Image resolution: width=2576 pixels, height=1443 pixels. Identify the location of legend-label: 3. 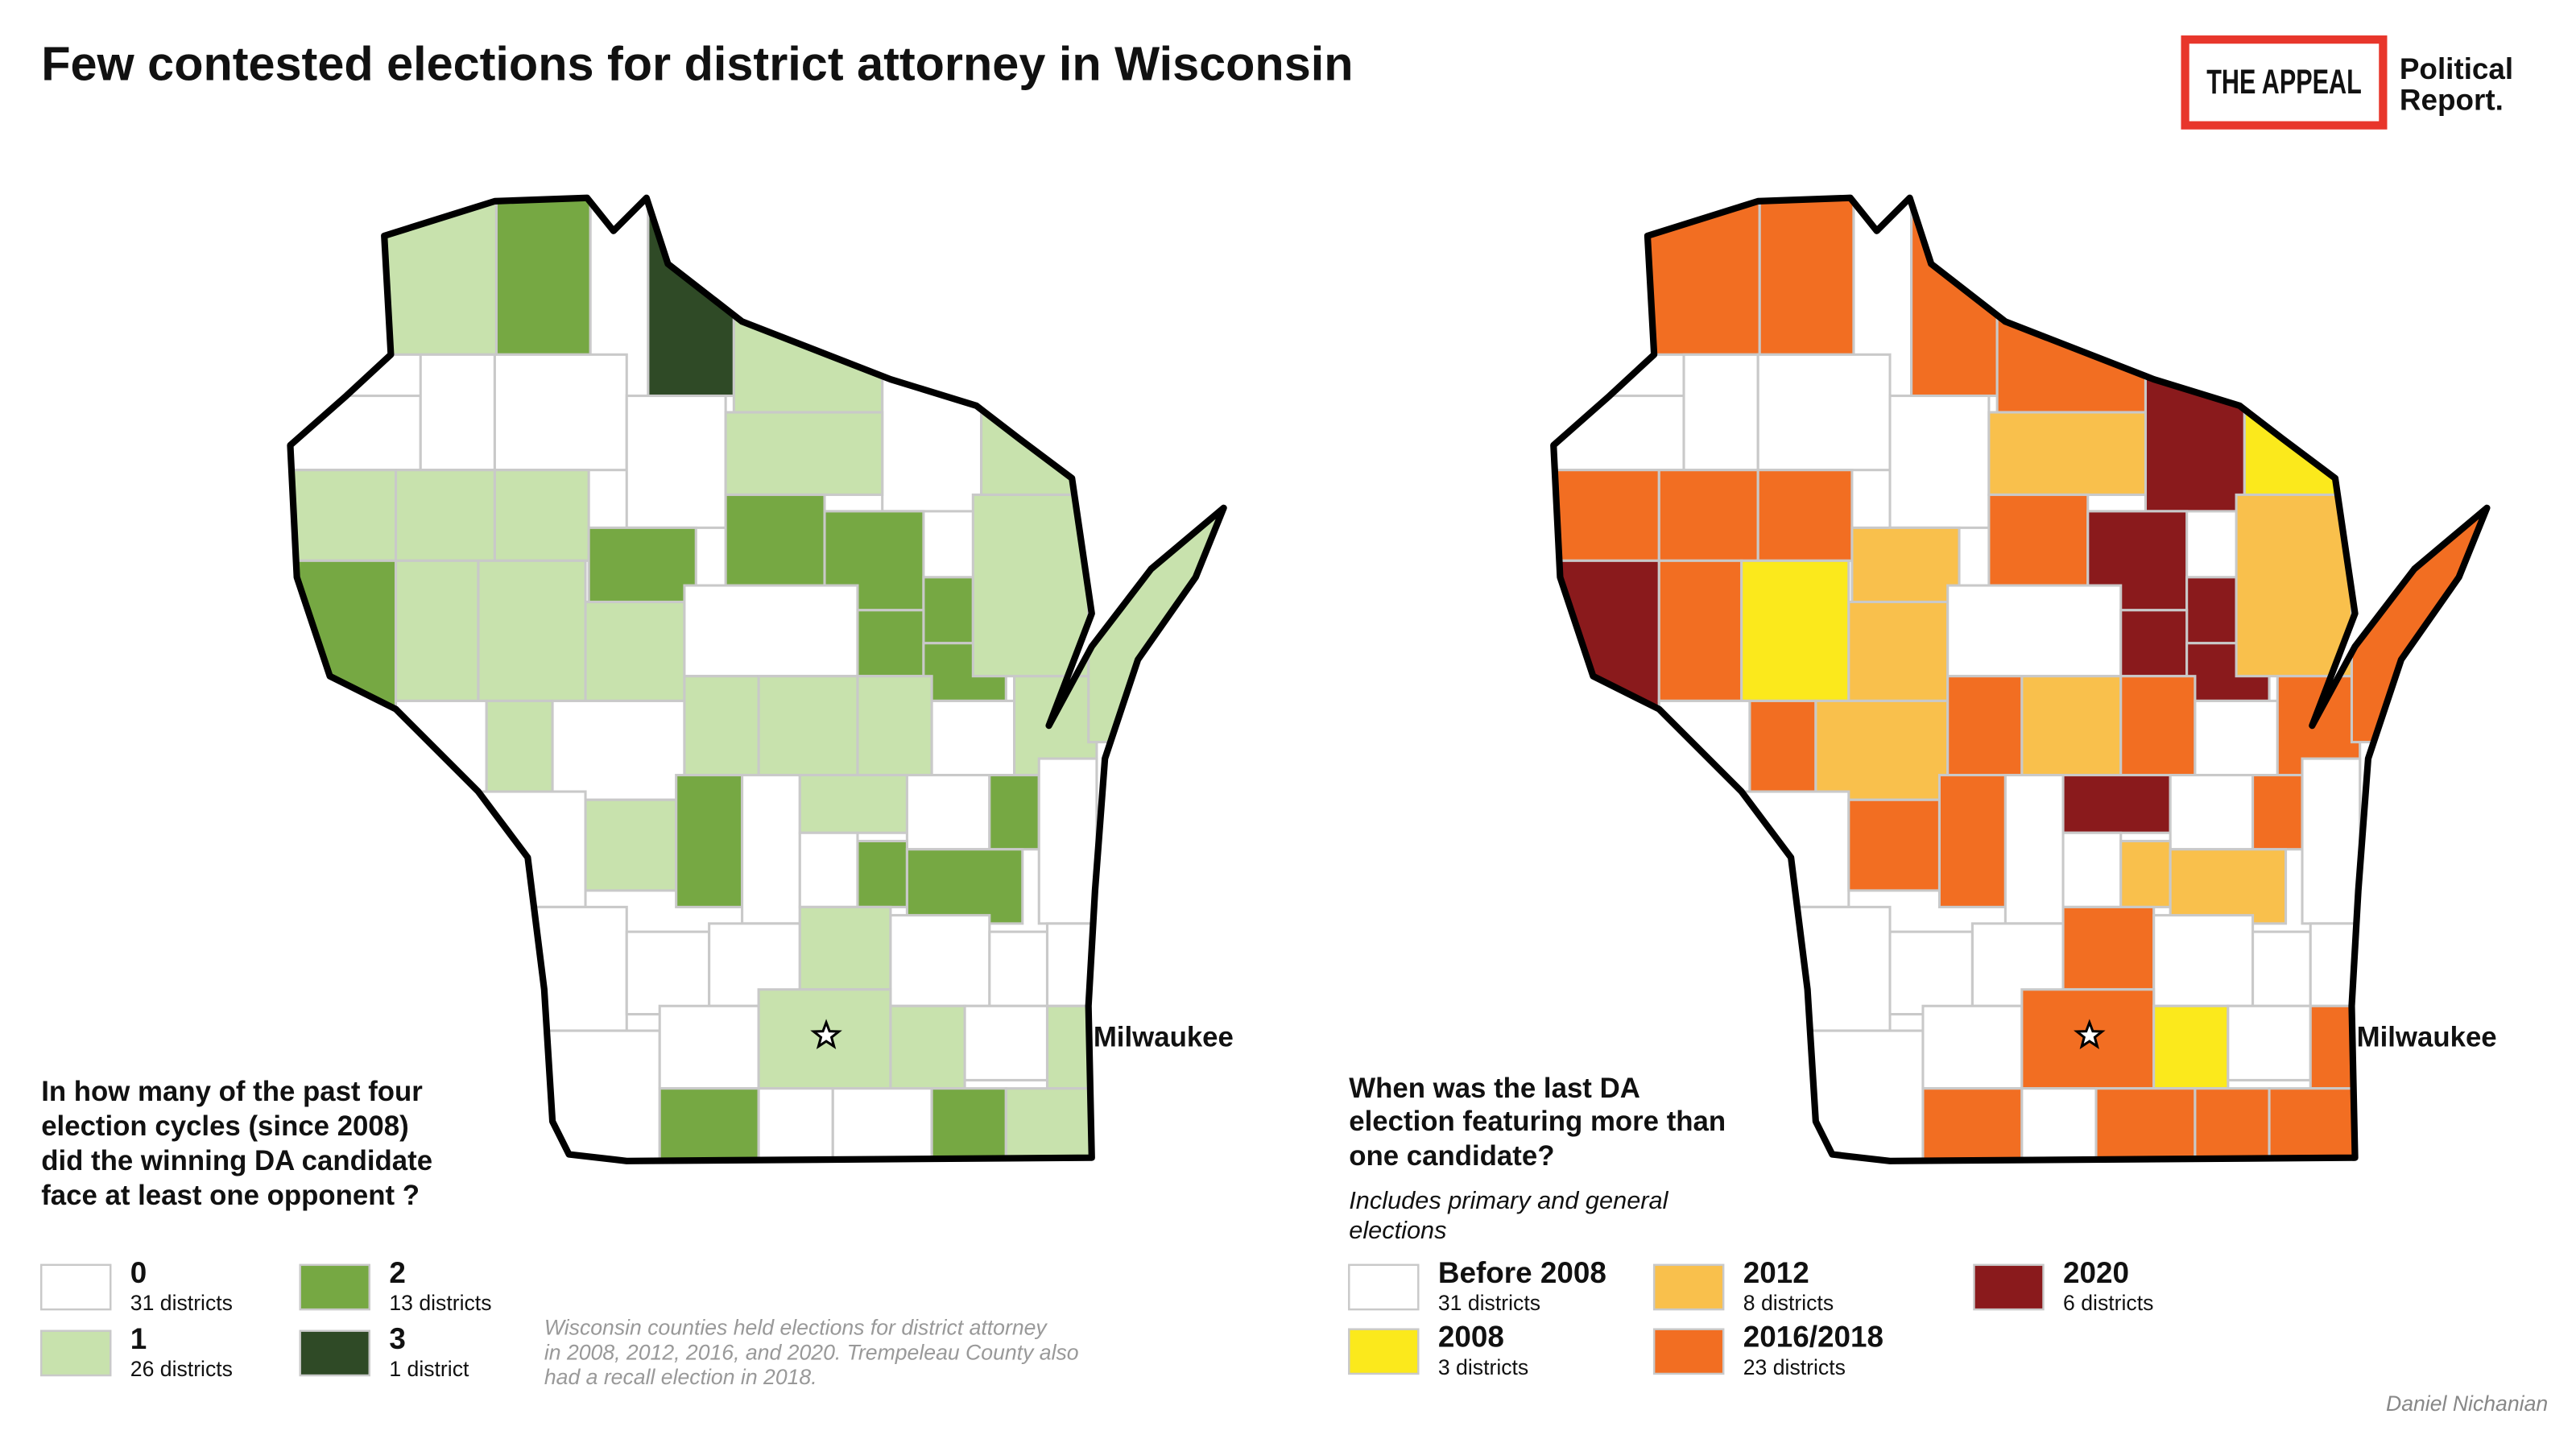
(398, 1338).